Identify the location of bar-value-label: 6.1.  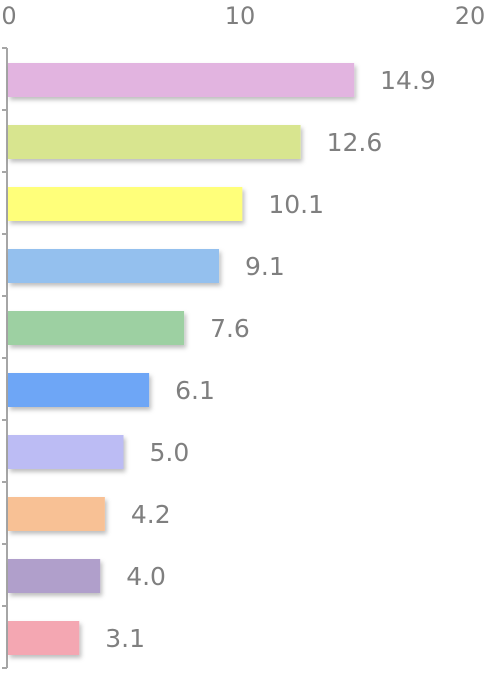
(195, 390).